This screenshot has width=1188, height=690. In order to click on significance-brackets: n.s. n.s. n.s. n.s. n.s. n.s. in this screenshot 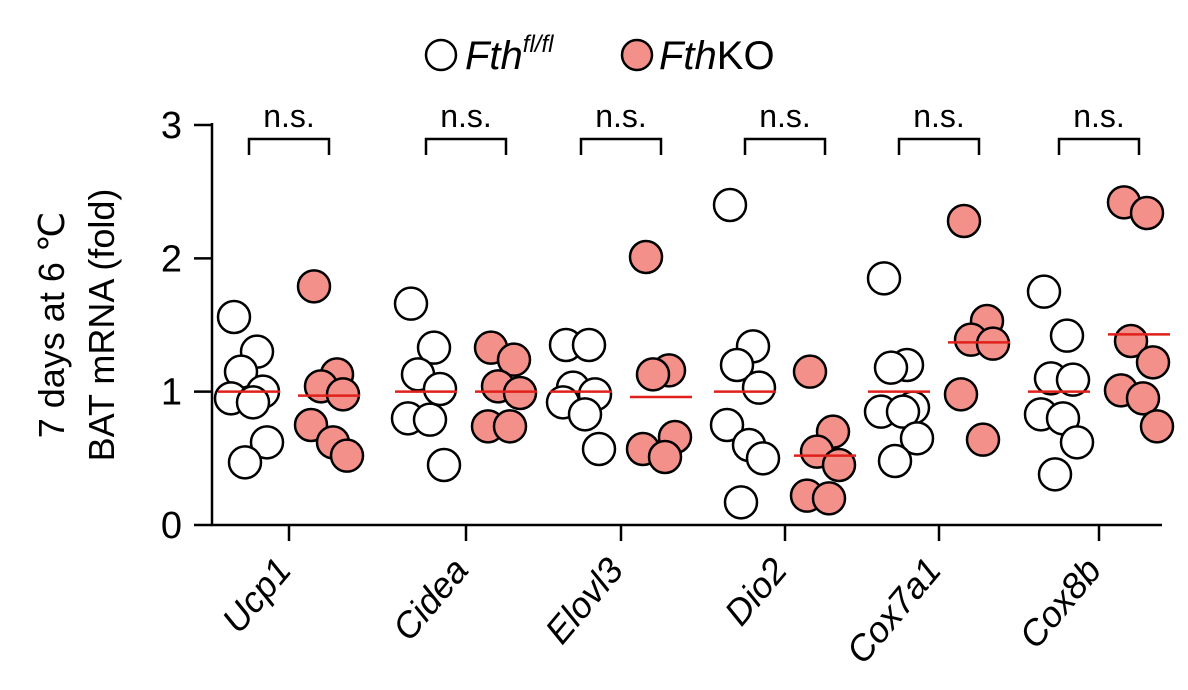, I will do `click(694, 126)`.